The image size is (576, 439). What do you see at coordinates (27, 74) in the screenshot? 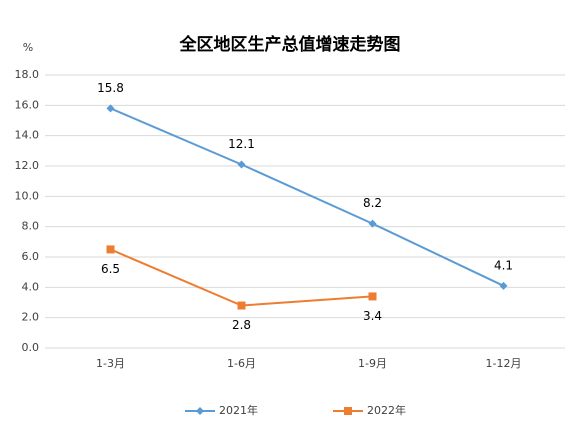
I see `y-tick-label: 18.0` at bounding box center [27, 74].